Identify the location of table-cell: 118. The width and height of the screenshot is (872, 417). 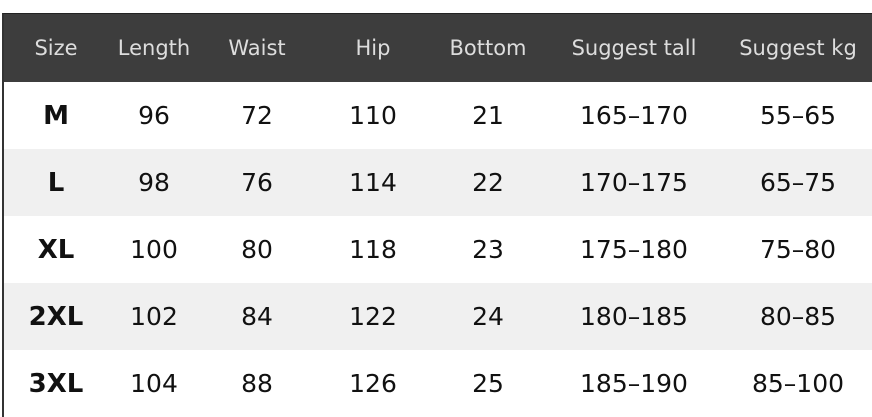
(373, 249).